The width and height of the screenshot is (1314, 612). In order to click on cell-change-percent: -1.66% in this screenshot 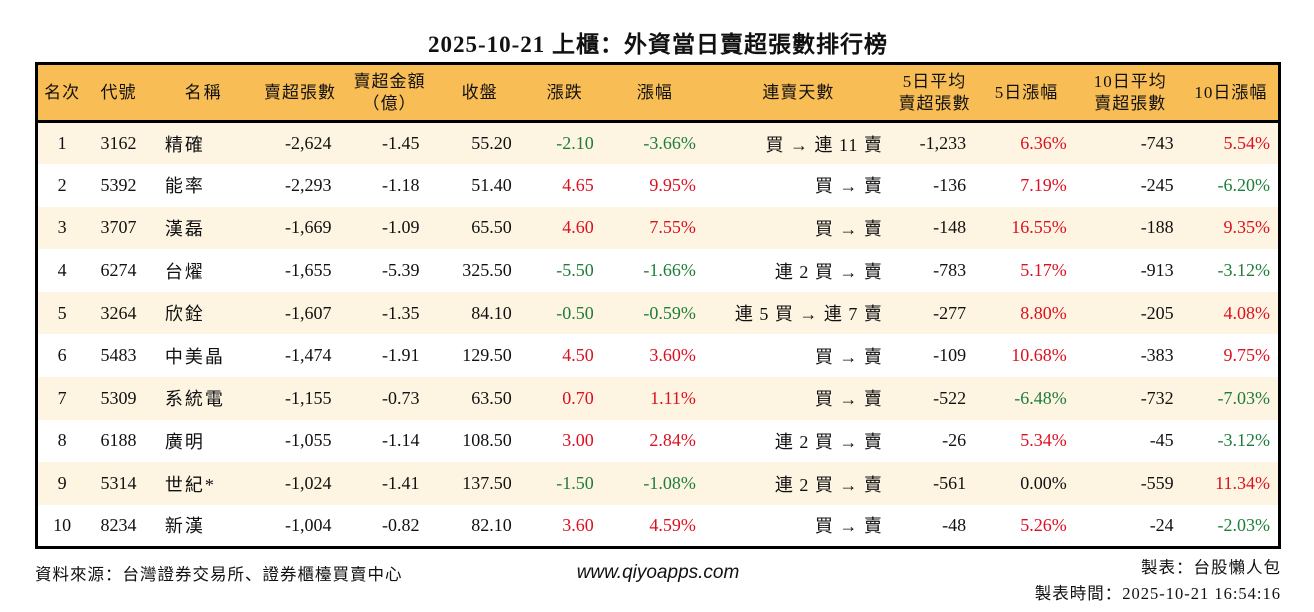, I will do `click(669, 270)`.